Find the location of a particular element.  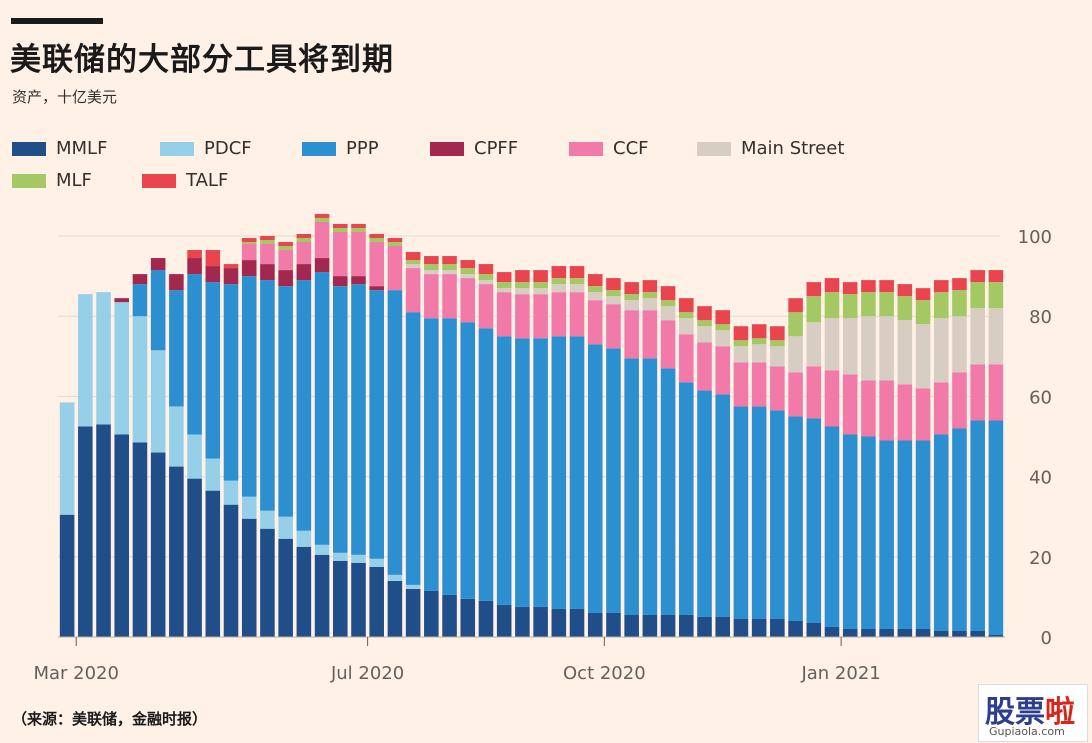

x-tick-label: Jan 2021 is located at coordinates (840, 673).